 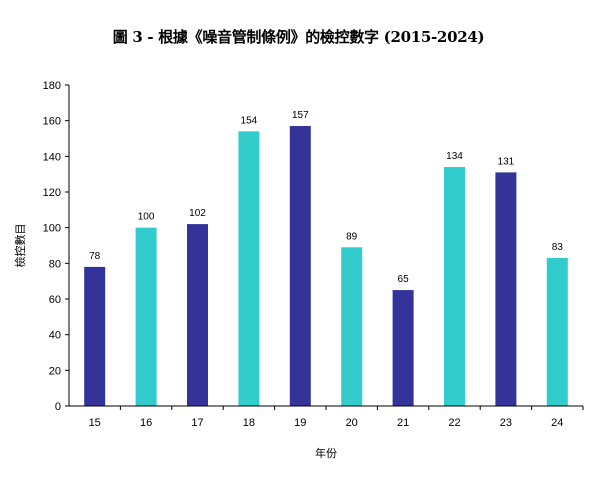 I want to click on data-label-21: 65, so click(x=404, y=279).